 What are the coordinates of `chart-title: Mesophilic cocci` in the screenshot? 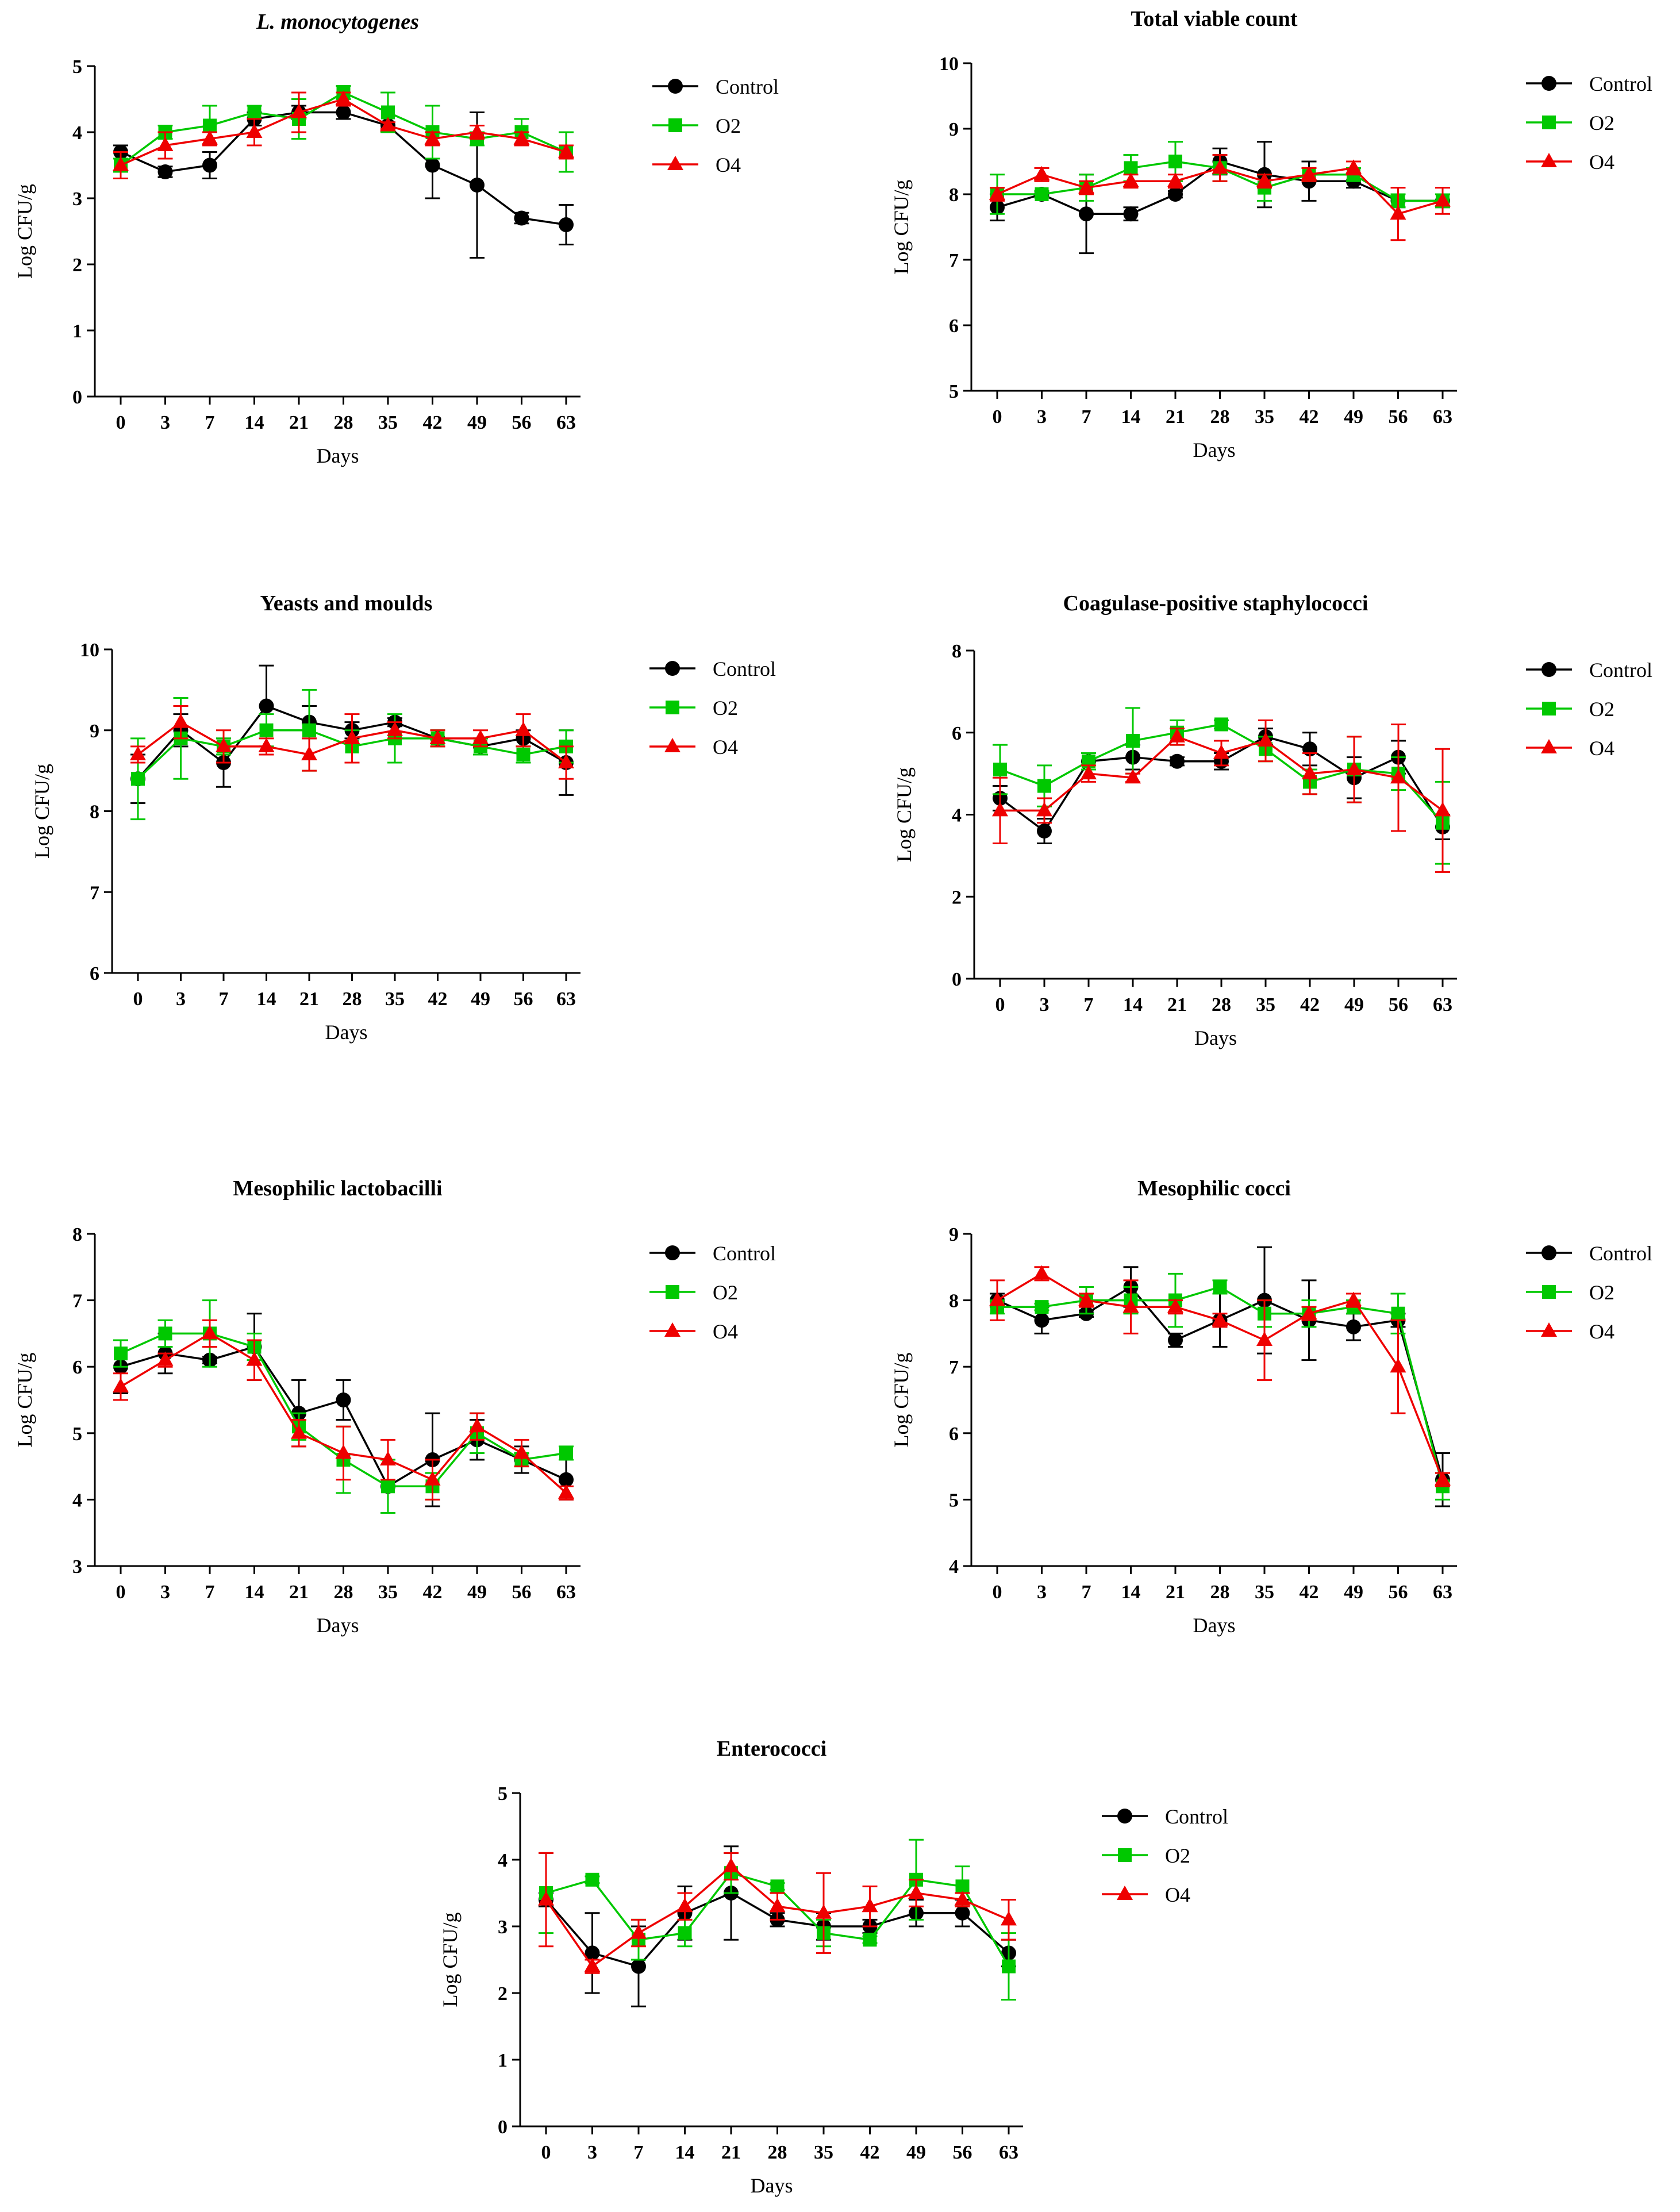 It's located at (1214, 1188).